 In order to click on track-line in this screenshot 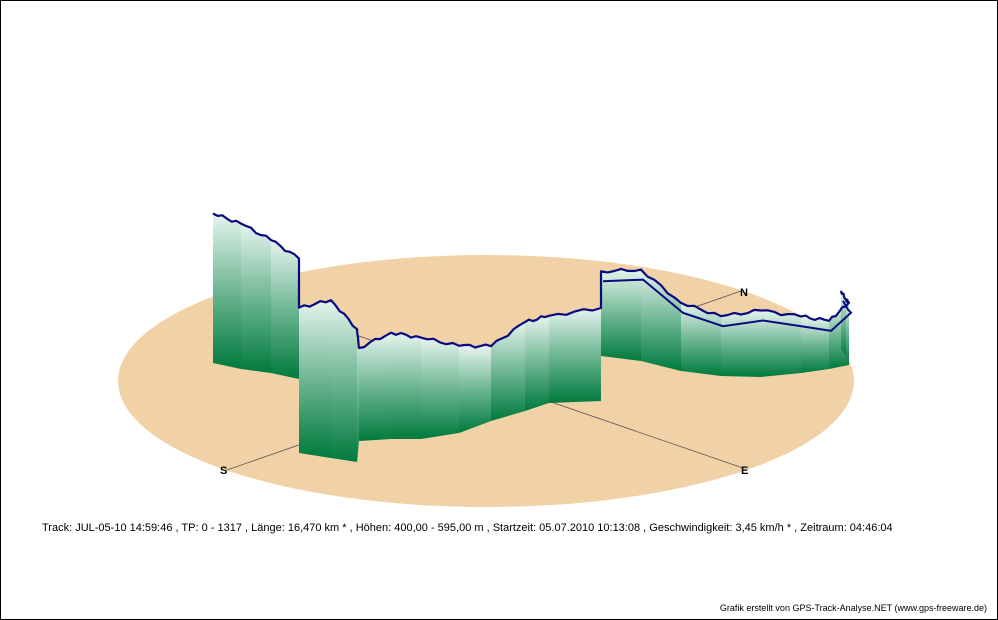, I will do `click(532, 281)`.